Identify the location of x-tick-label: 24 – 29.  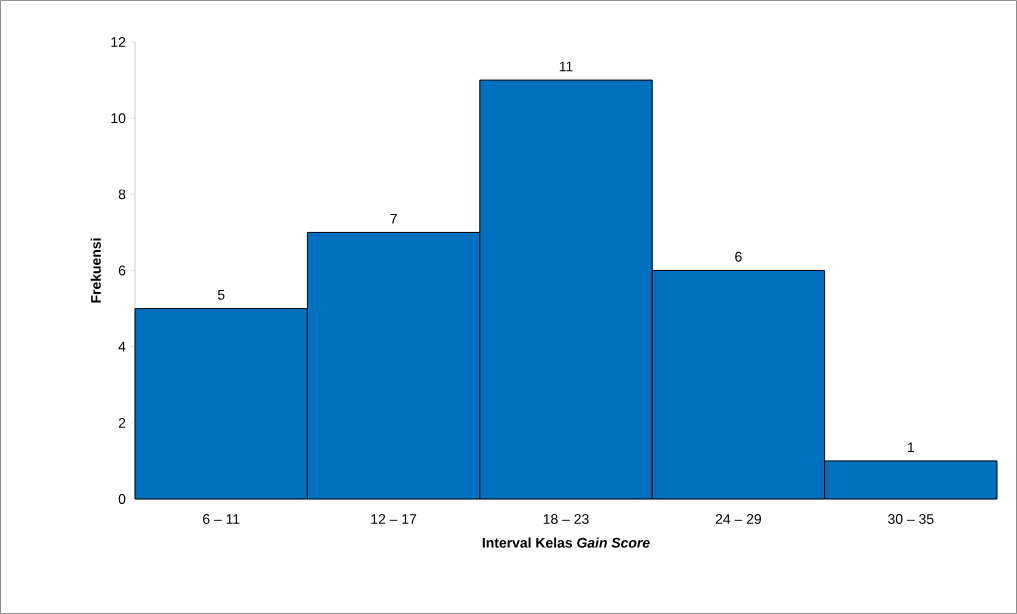
(738, 519).